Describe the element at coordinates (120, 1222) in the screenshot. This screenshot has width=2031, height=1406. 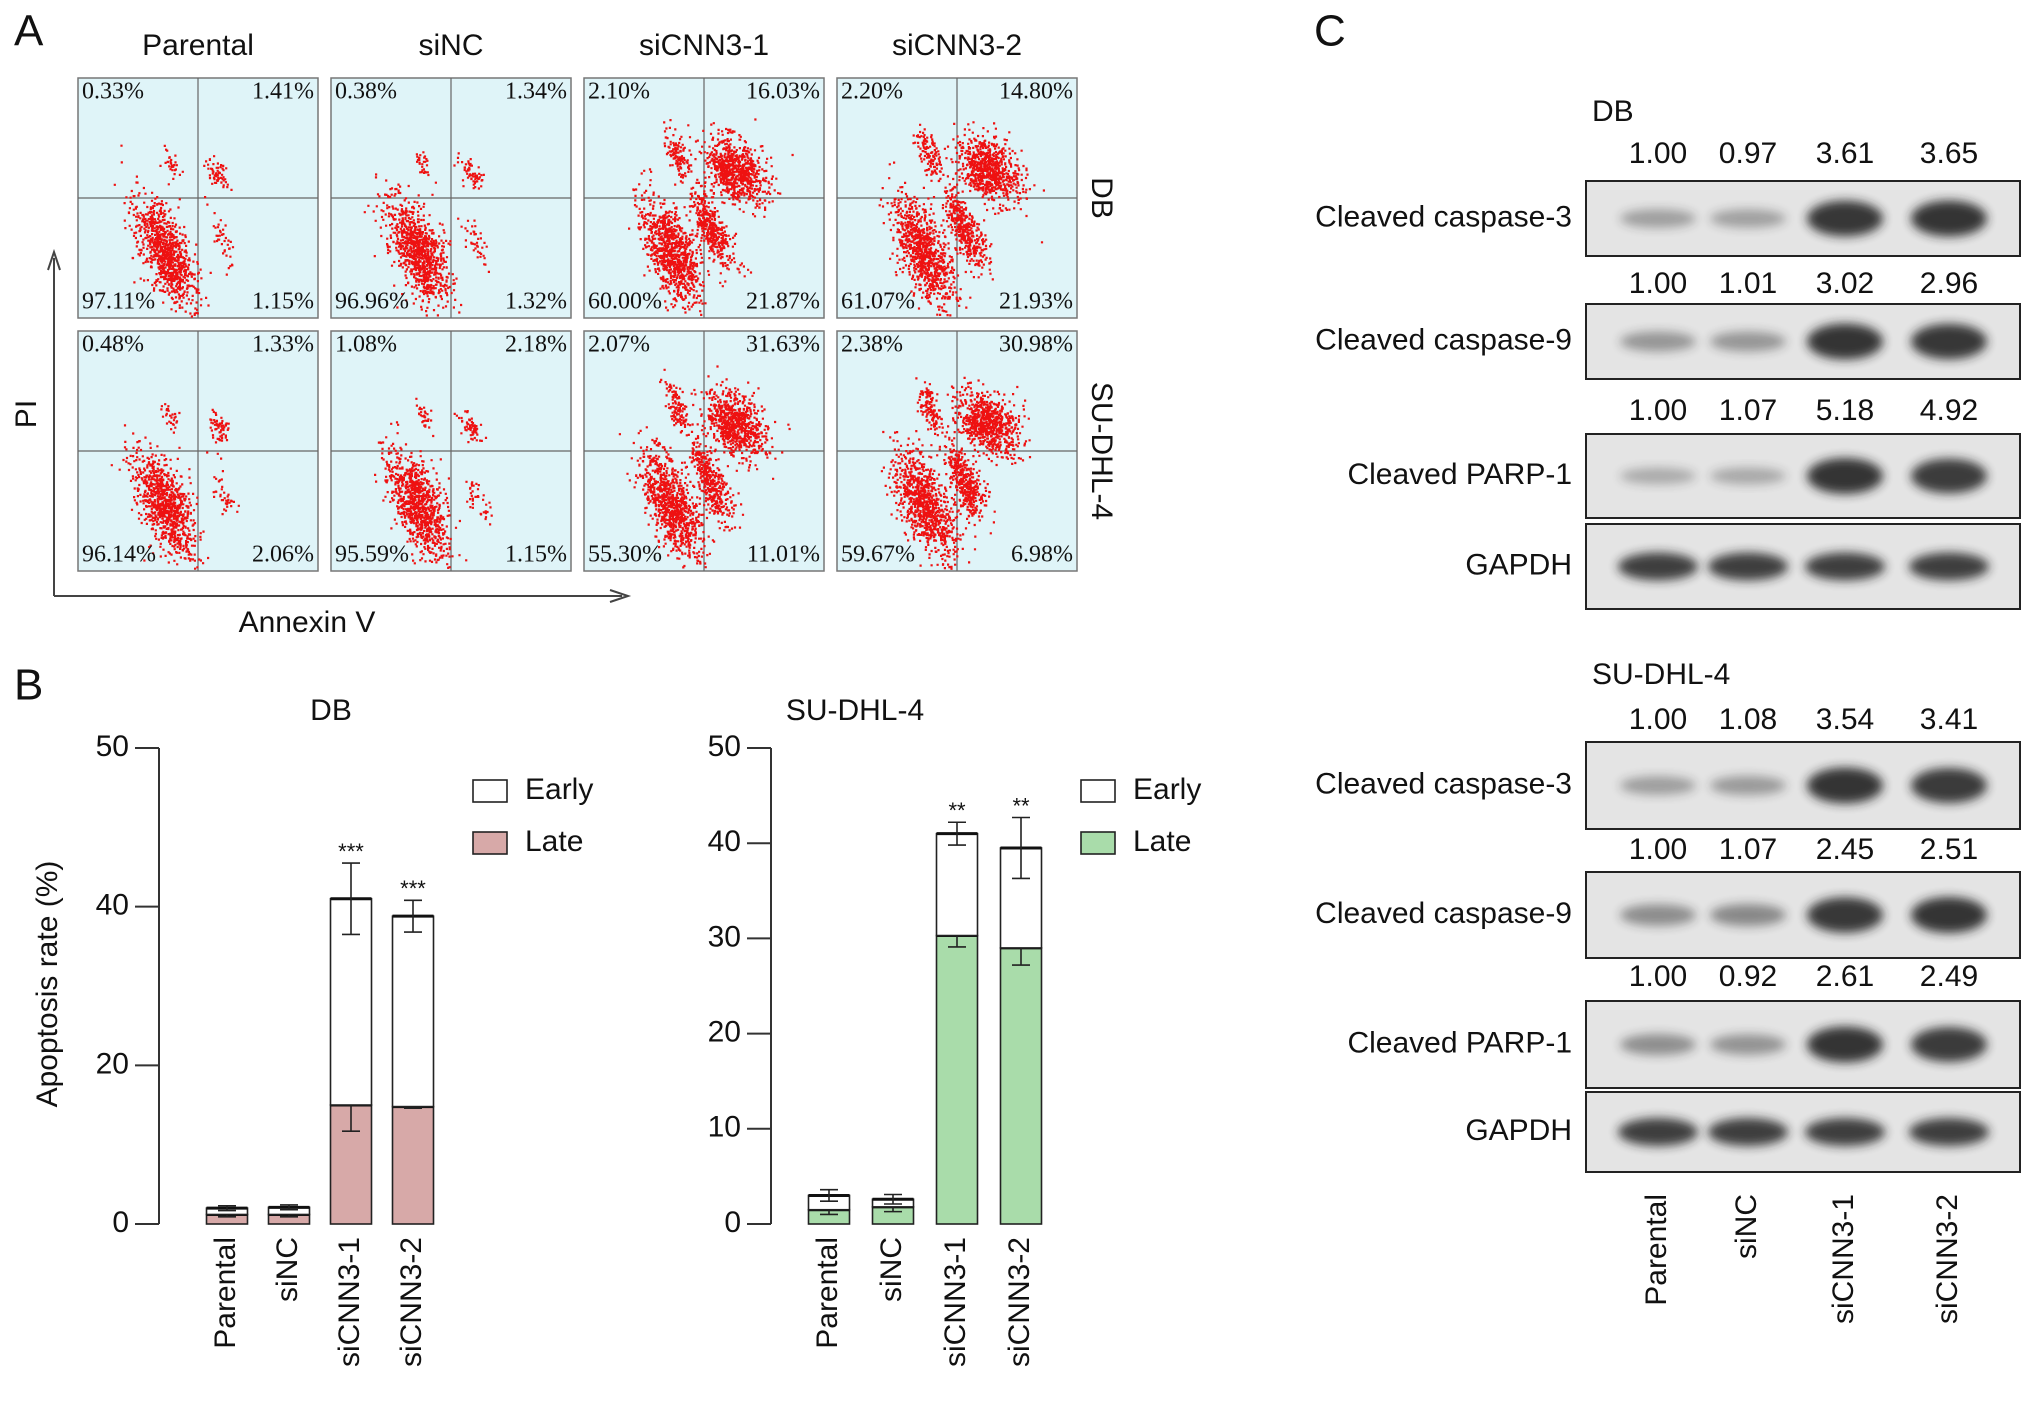
I see `y-tick-label: 0` at that location.